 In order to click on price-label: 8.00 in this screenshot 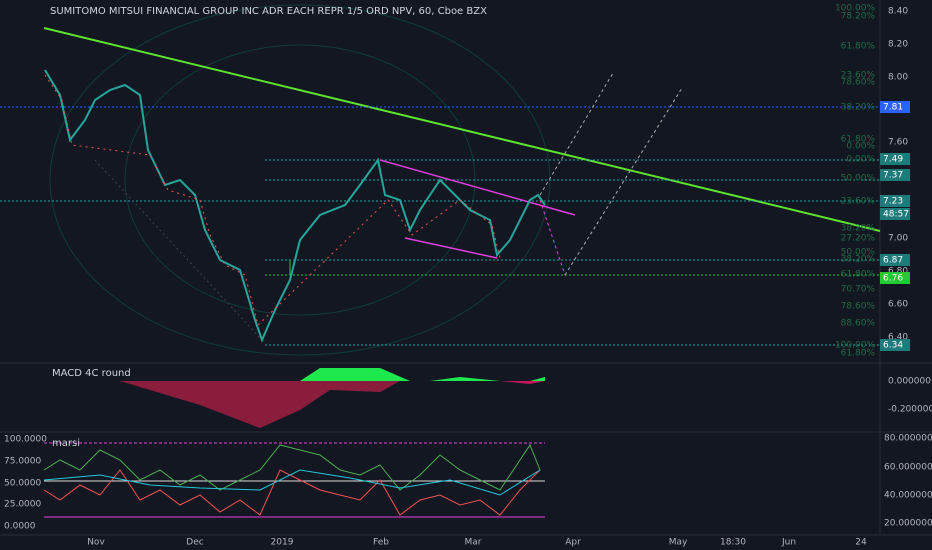, I will do `click(898, 78)`.